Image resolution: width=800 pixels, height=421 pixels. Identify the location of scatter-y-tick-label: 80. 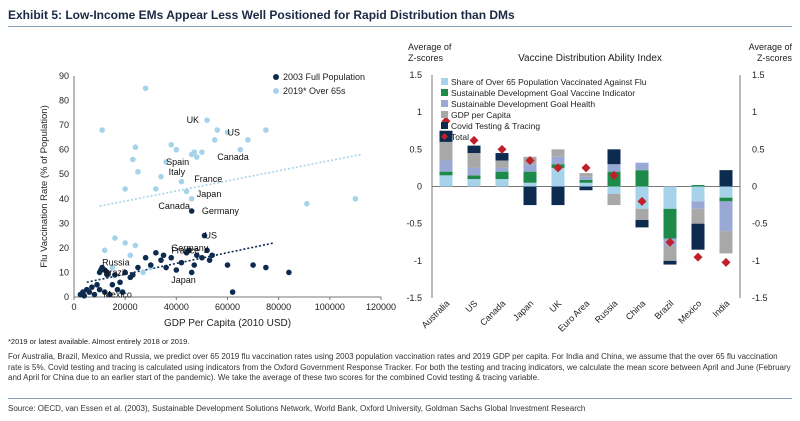
(64, 101).